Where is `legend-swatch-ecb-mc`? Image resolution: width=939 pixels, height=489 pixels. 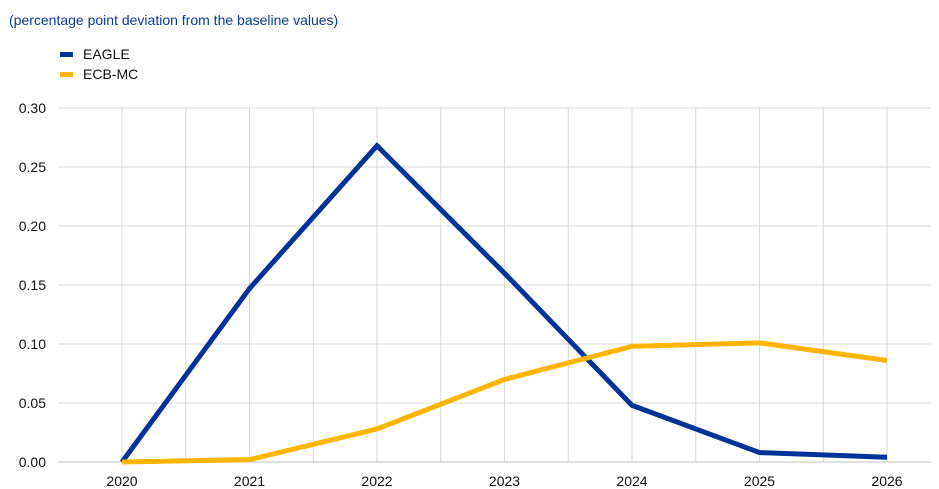 legend-swatch-ecb-mc is located at coordinates (66, 74).